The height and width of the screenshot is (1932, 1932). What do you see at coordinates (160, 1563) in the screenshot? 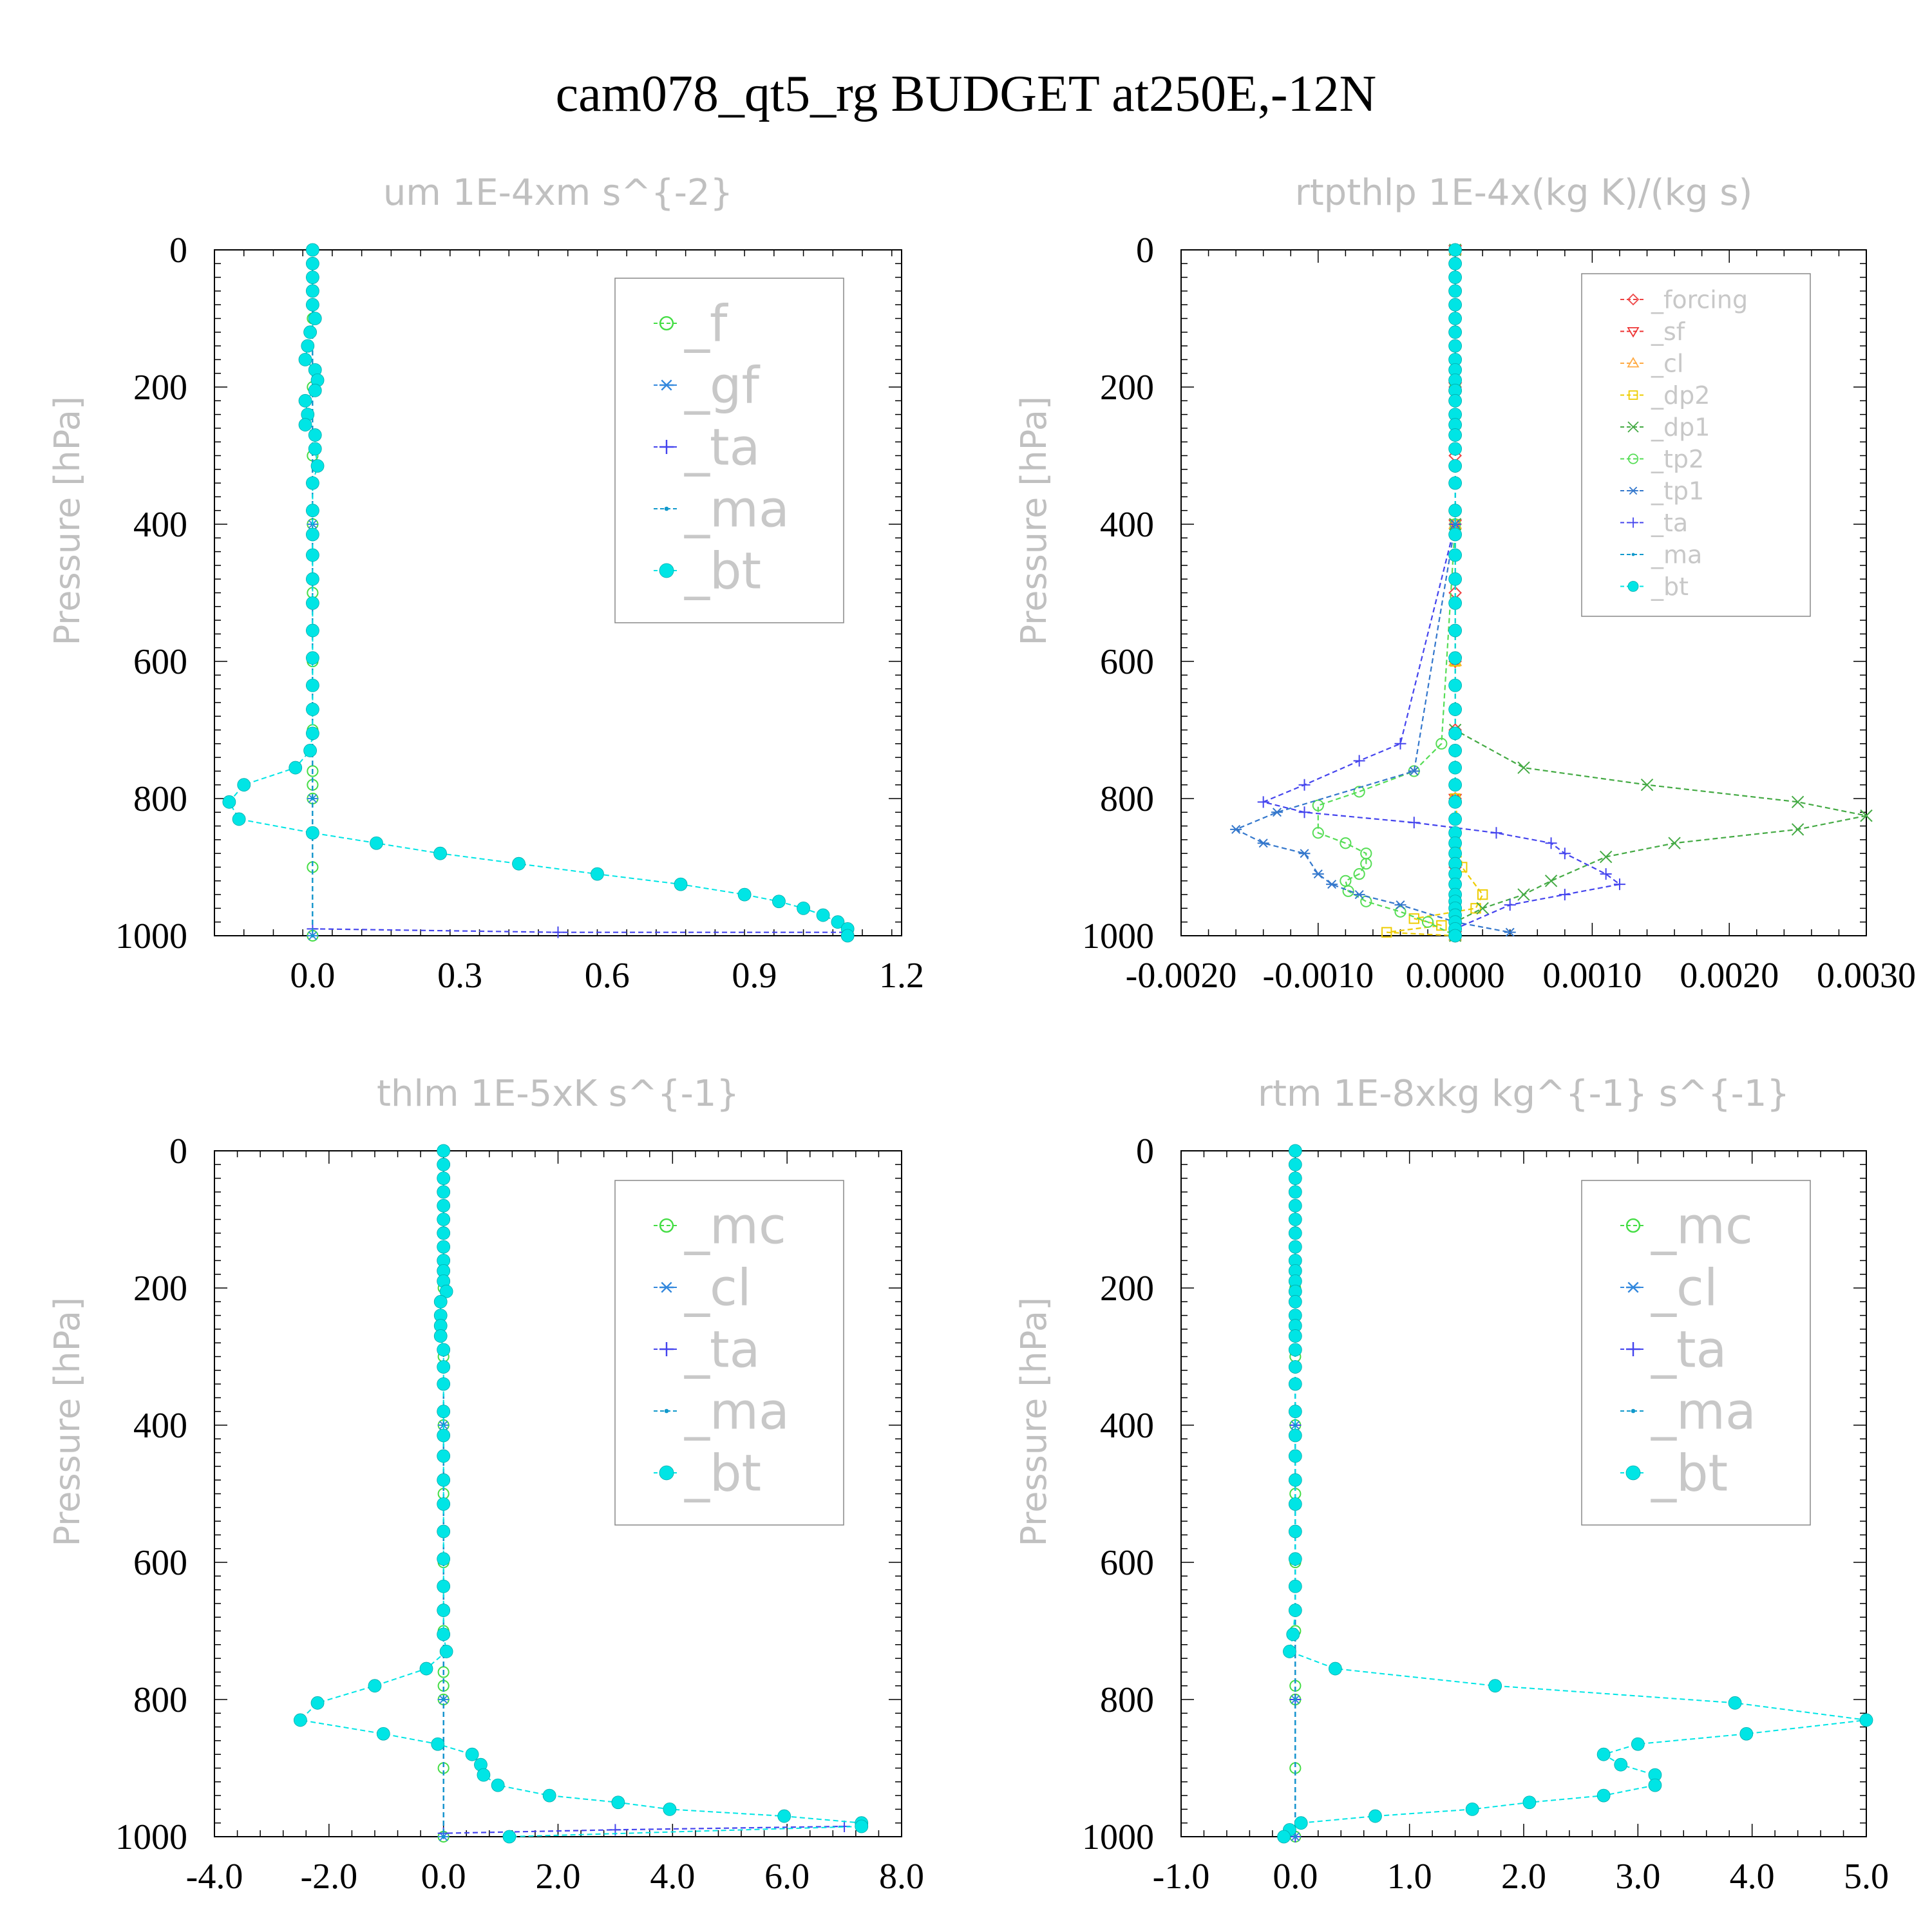
I see `y-tick-label: 600` at bounding box center [160, 1563].